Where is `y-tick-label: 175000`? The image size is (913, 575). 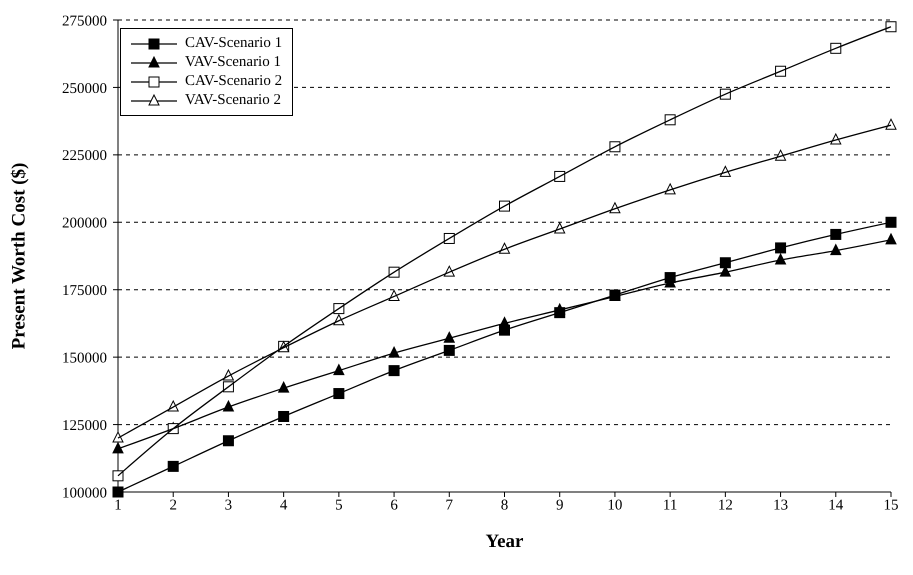 y-tick-label: 175000 is located at coordinates (84, 291).